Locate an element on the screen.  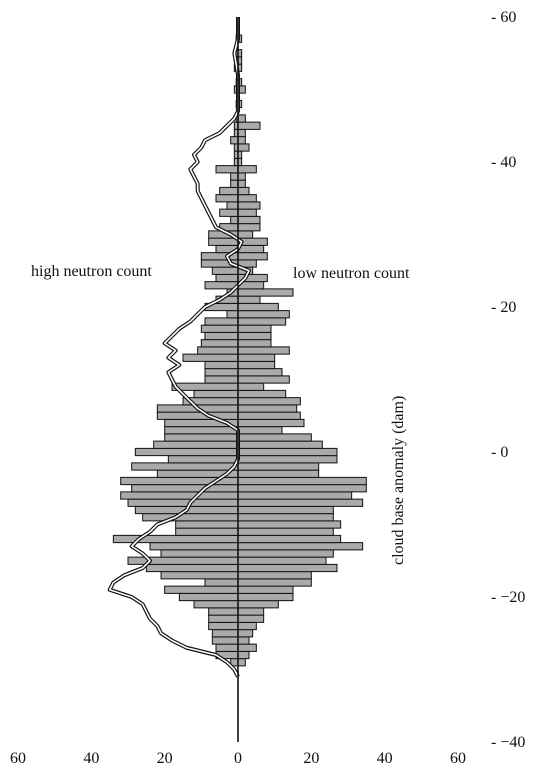
y-tick-label: - 60 is located at coordinates (503, 17).